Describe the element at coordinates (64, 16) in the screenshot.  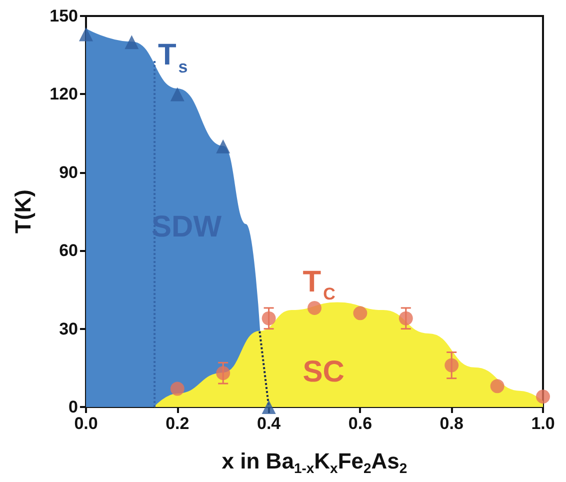
I see `y-tick-label: 150` at that location.